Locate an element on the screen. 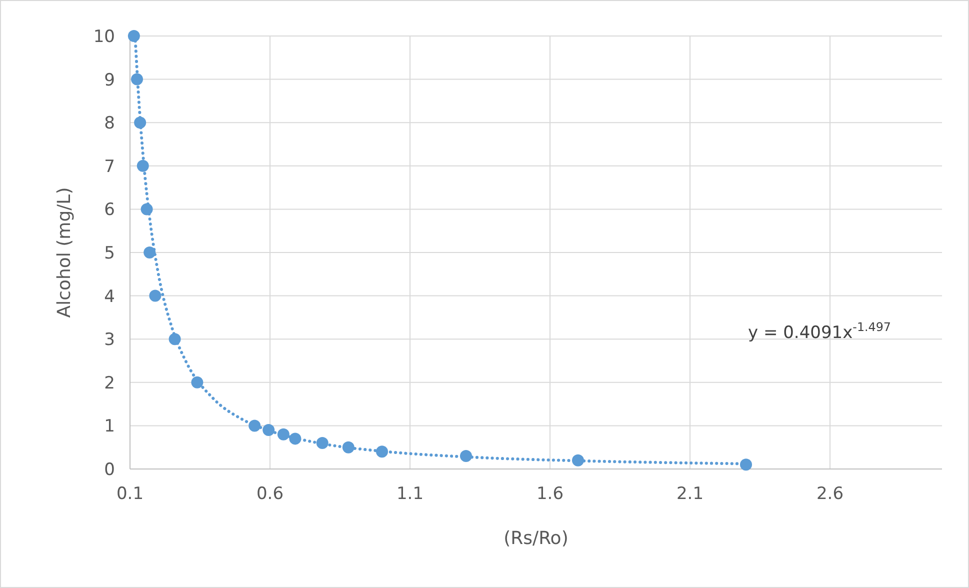  y-tick-label: 5 is located at coordinates (109, 253).